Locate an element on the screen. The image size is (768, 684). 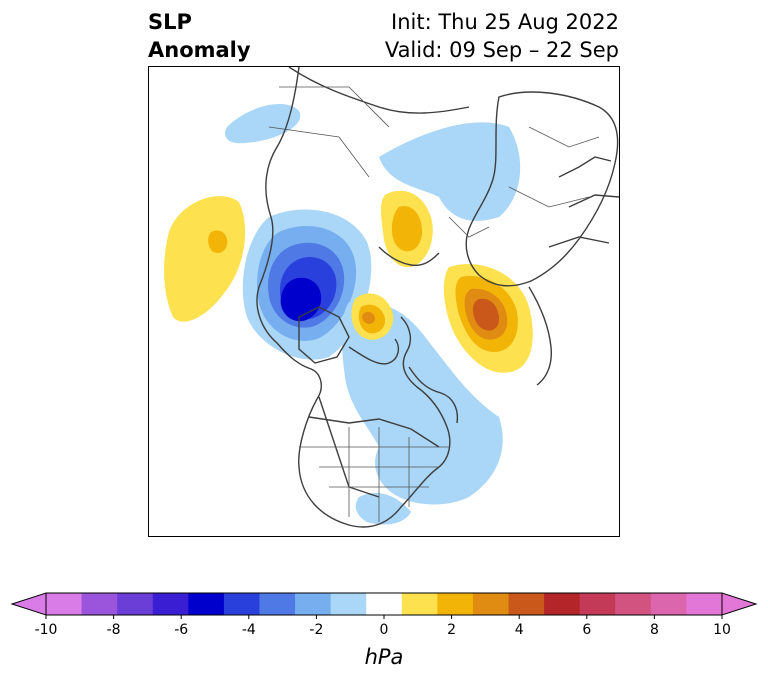
colorbar-tick-label: 0 is located at coordinates (384, 630).